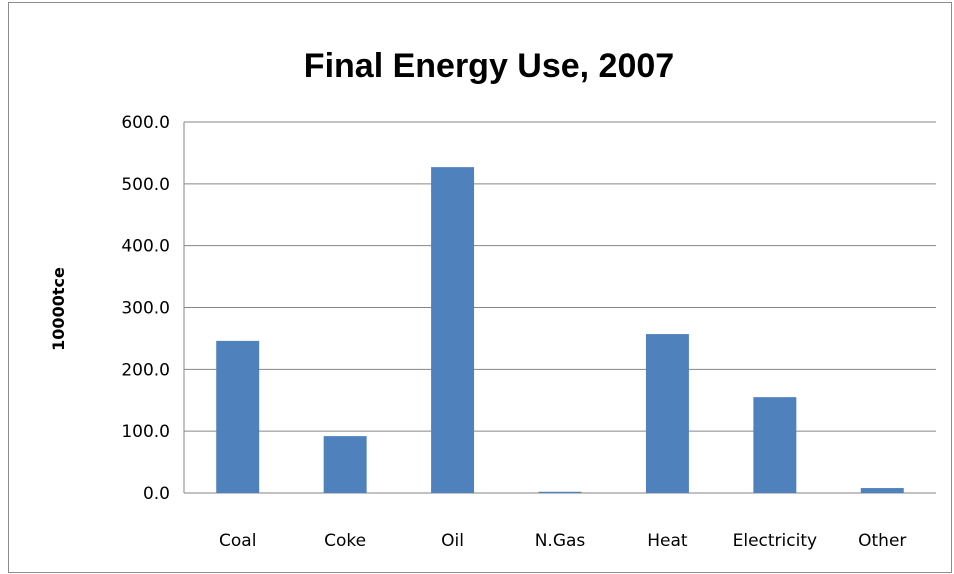  Describe the element at coordinates (58, 309) in the screenshot. I see `y-axis-label: 10000tce` at that location.